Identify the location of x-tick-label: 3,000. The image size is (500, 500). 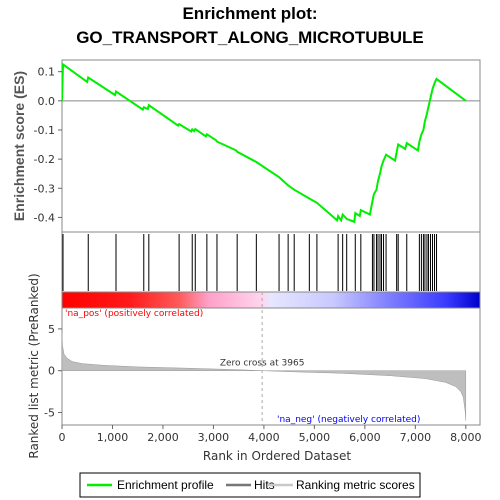
(214, 437).